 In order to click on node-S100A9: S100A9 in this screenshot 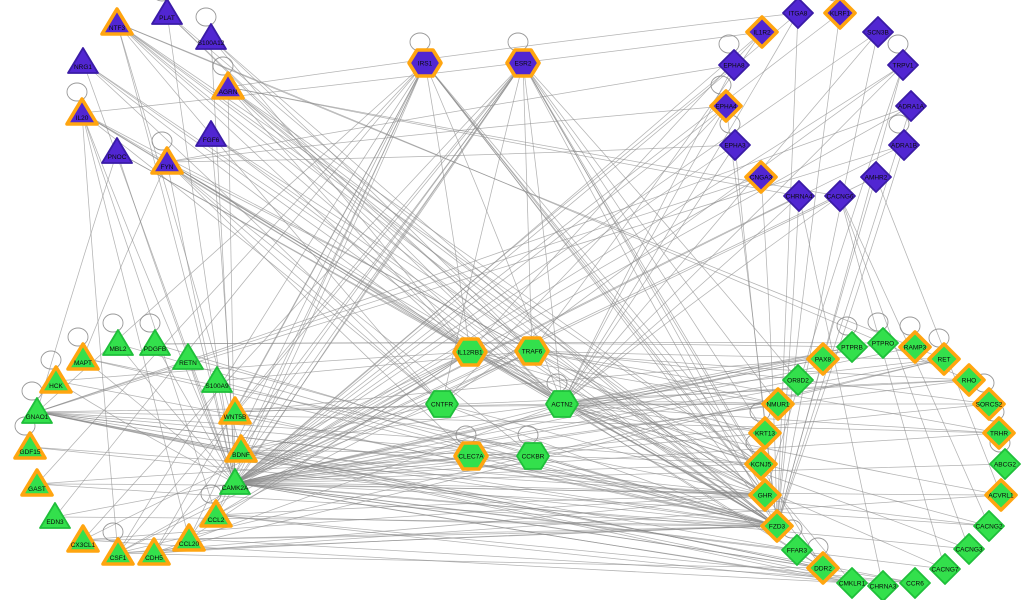, I will do `click(217, 379)`.